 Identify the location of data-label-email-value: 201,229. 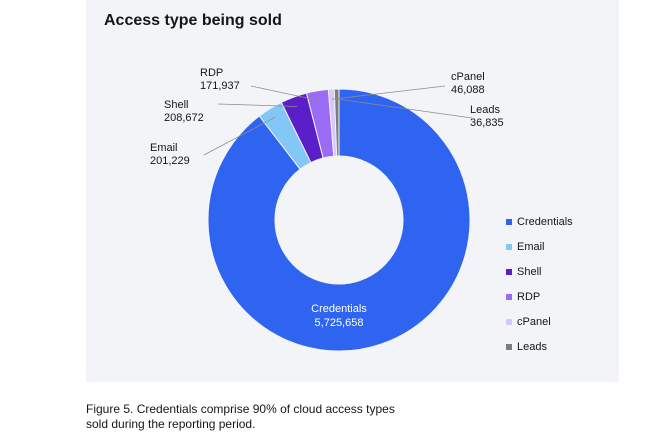
(170, 161).